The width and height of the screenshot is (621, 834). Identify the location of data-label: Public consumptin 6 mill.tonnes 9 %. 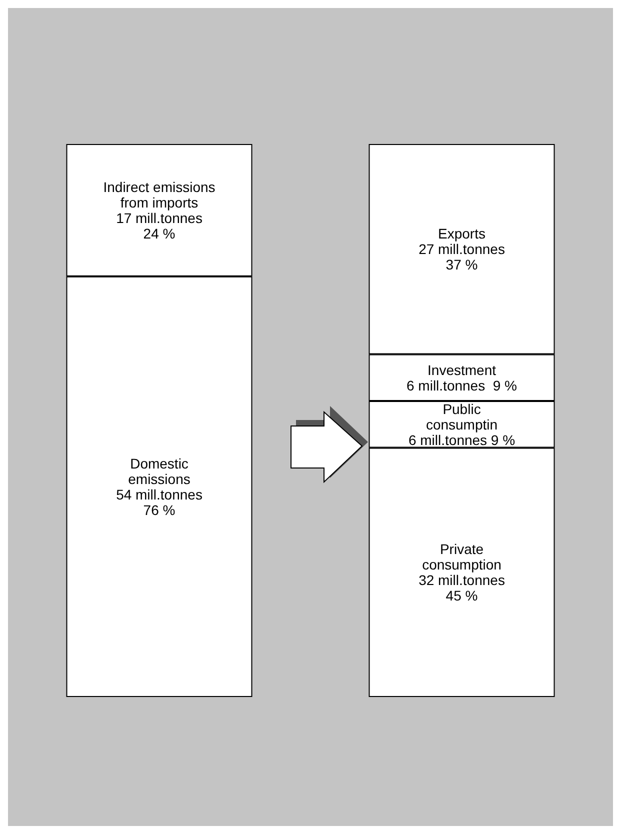
(462, 424).